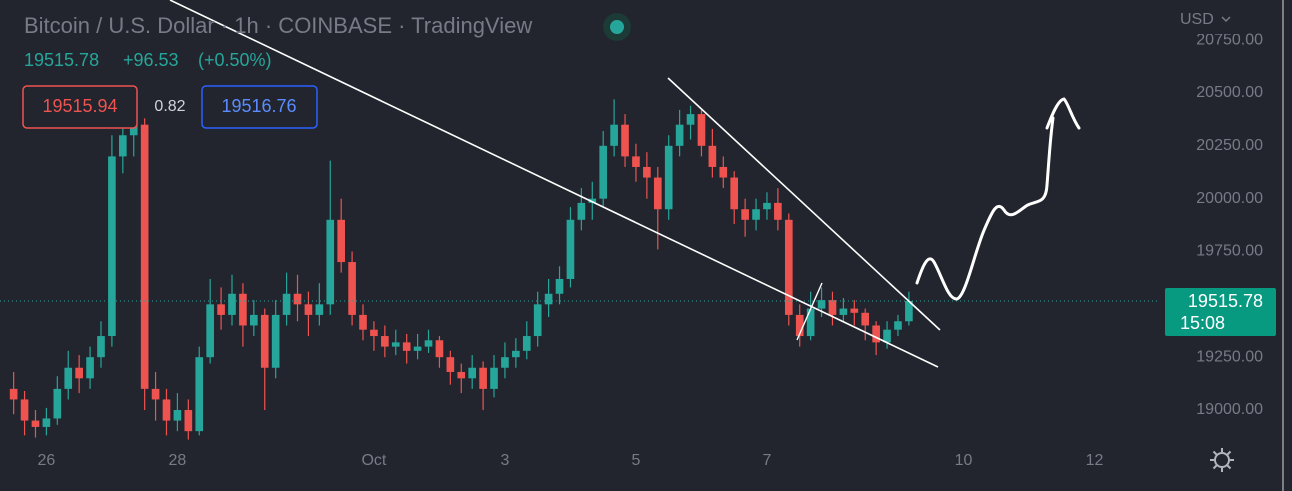  I want to click on settings-button, so click(1222, 460).